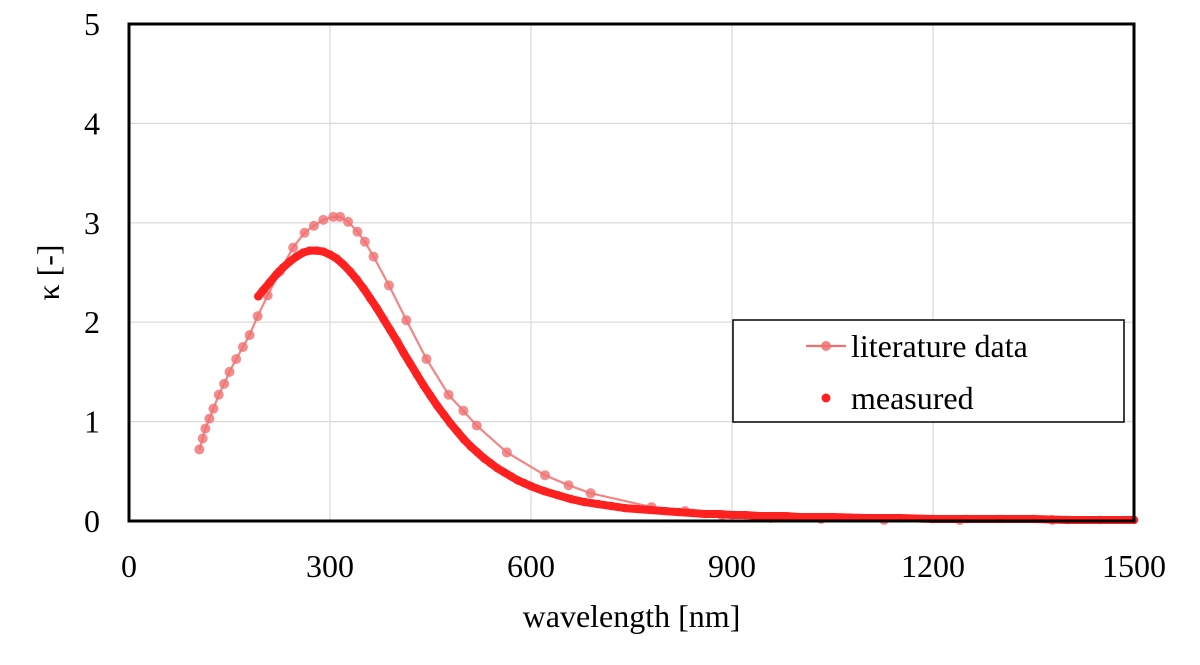 This screenshot has height=665, width=1200. I want to click on legend-swatch-literature-marker, so click(826, 346).